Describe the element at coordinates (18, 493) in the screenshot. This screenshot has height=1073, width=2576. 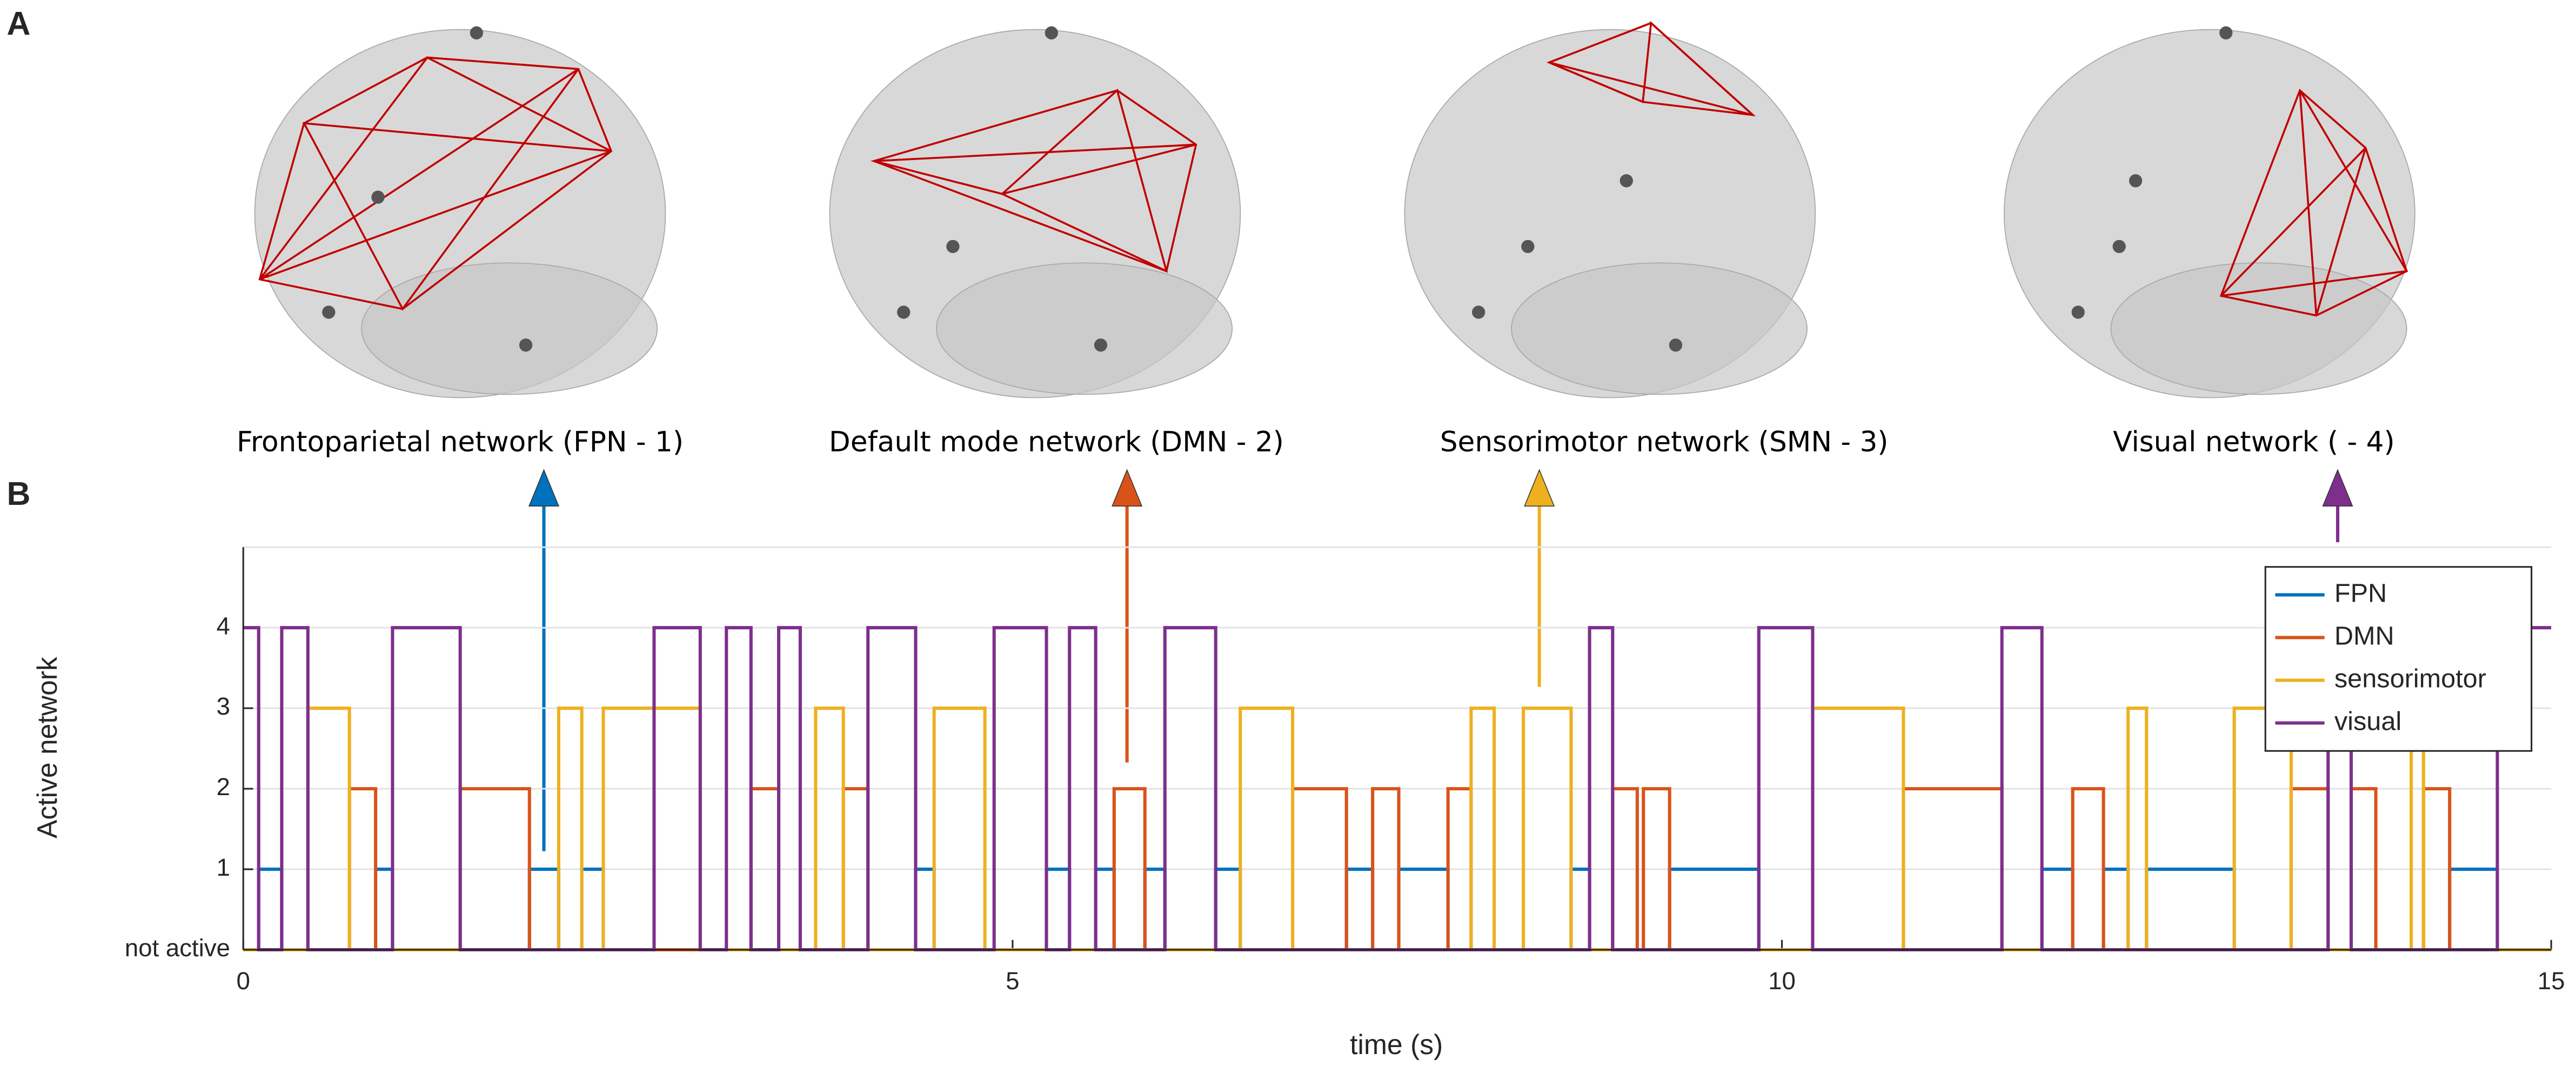
I see `panel-label: B` at that location.